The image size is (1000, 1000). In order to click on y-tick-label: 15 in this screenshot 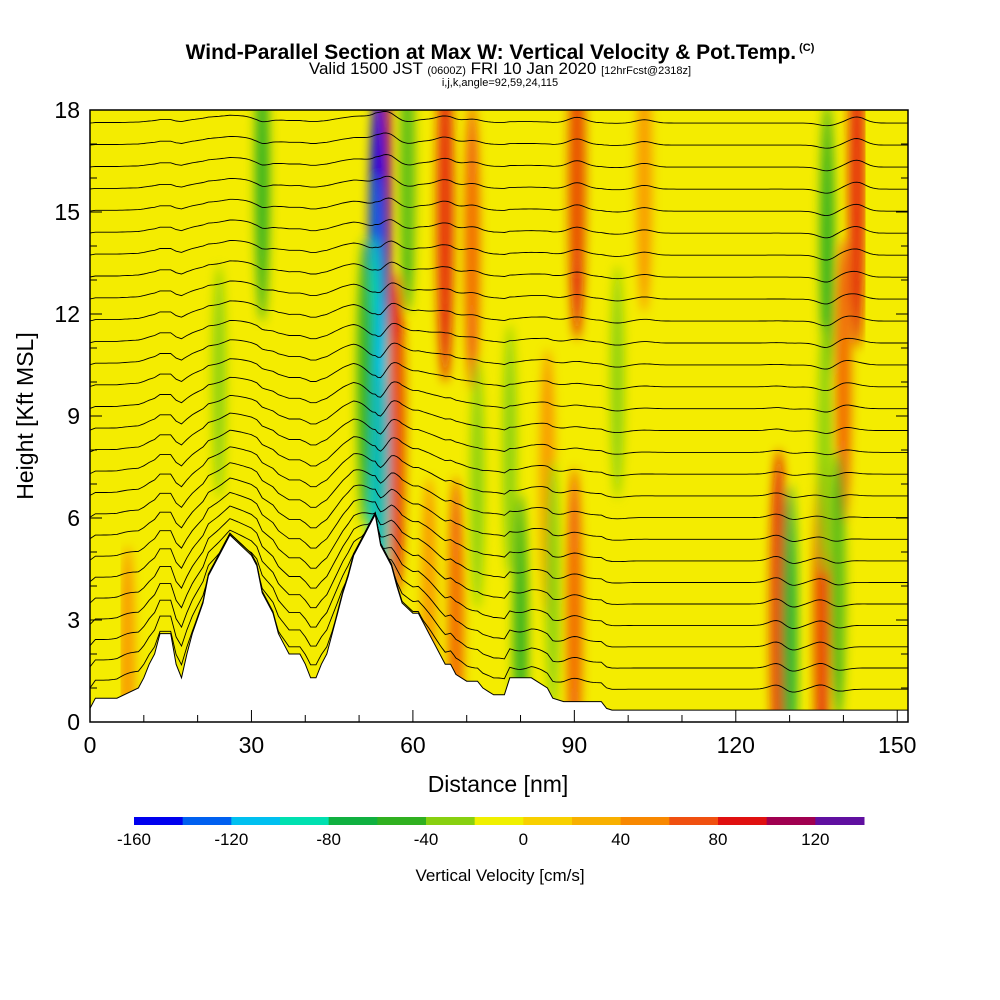, I will do `click(67, 212)`.